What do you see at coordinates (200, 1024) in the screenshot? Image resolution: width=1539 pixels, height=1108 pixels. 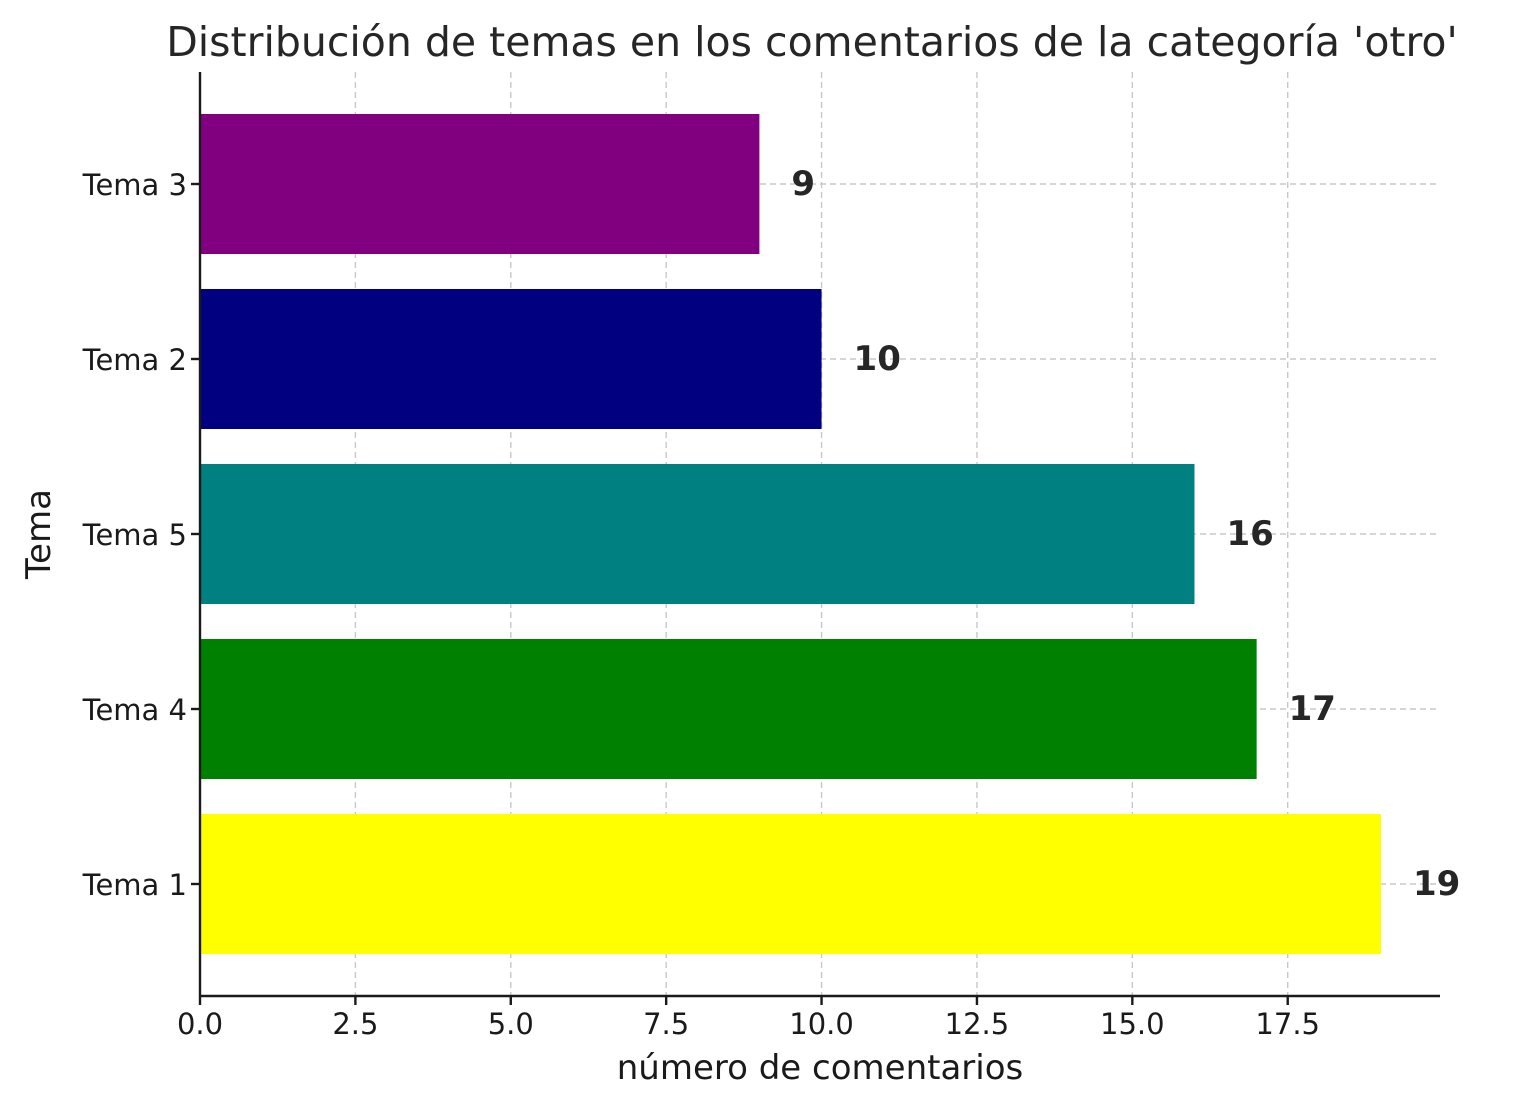 I see `x-tick-label: 0.0` at bounding box center [200, 1024].